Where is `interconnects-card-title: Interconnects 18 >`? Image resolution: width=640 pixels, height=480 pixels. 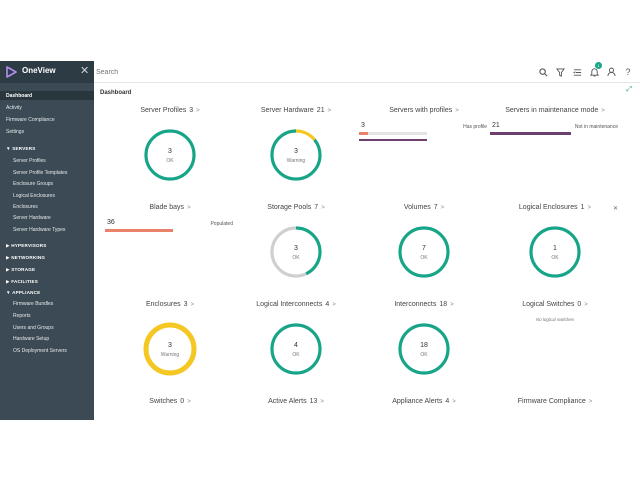
interconnects-card-title: Interconnects 18 > is located at coordinates (424, 304).